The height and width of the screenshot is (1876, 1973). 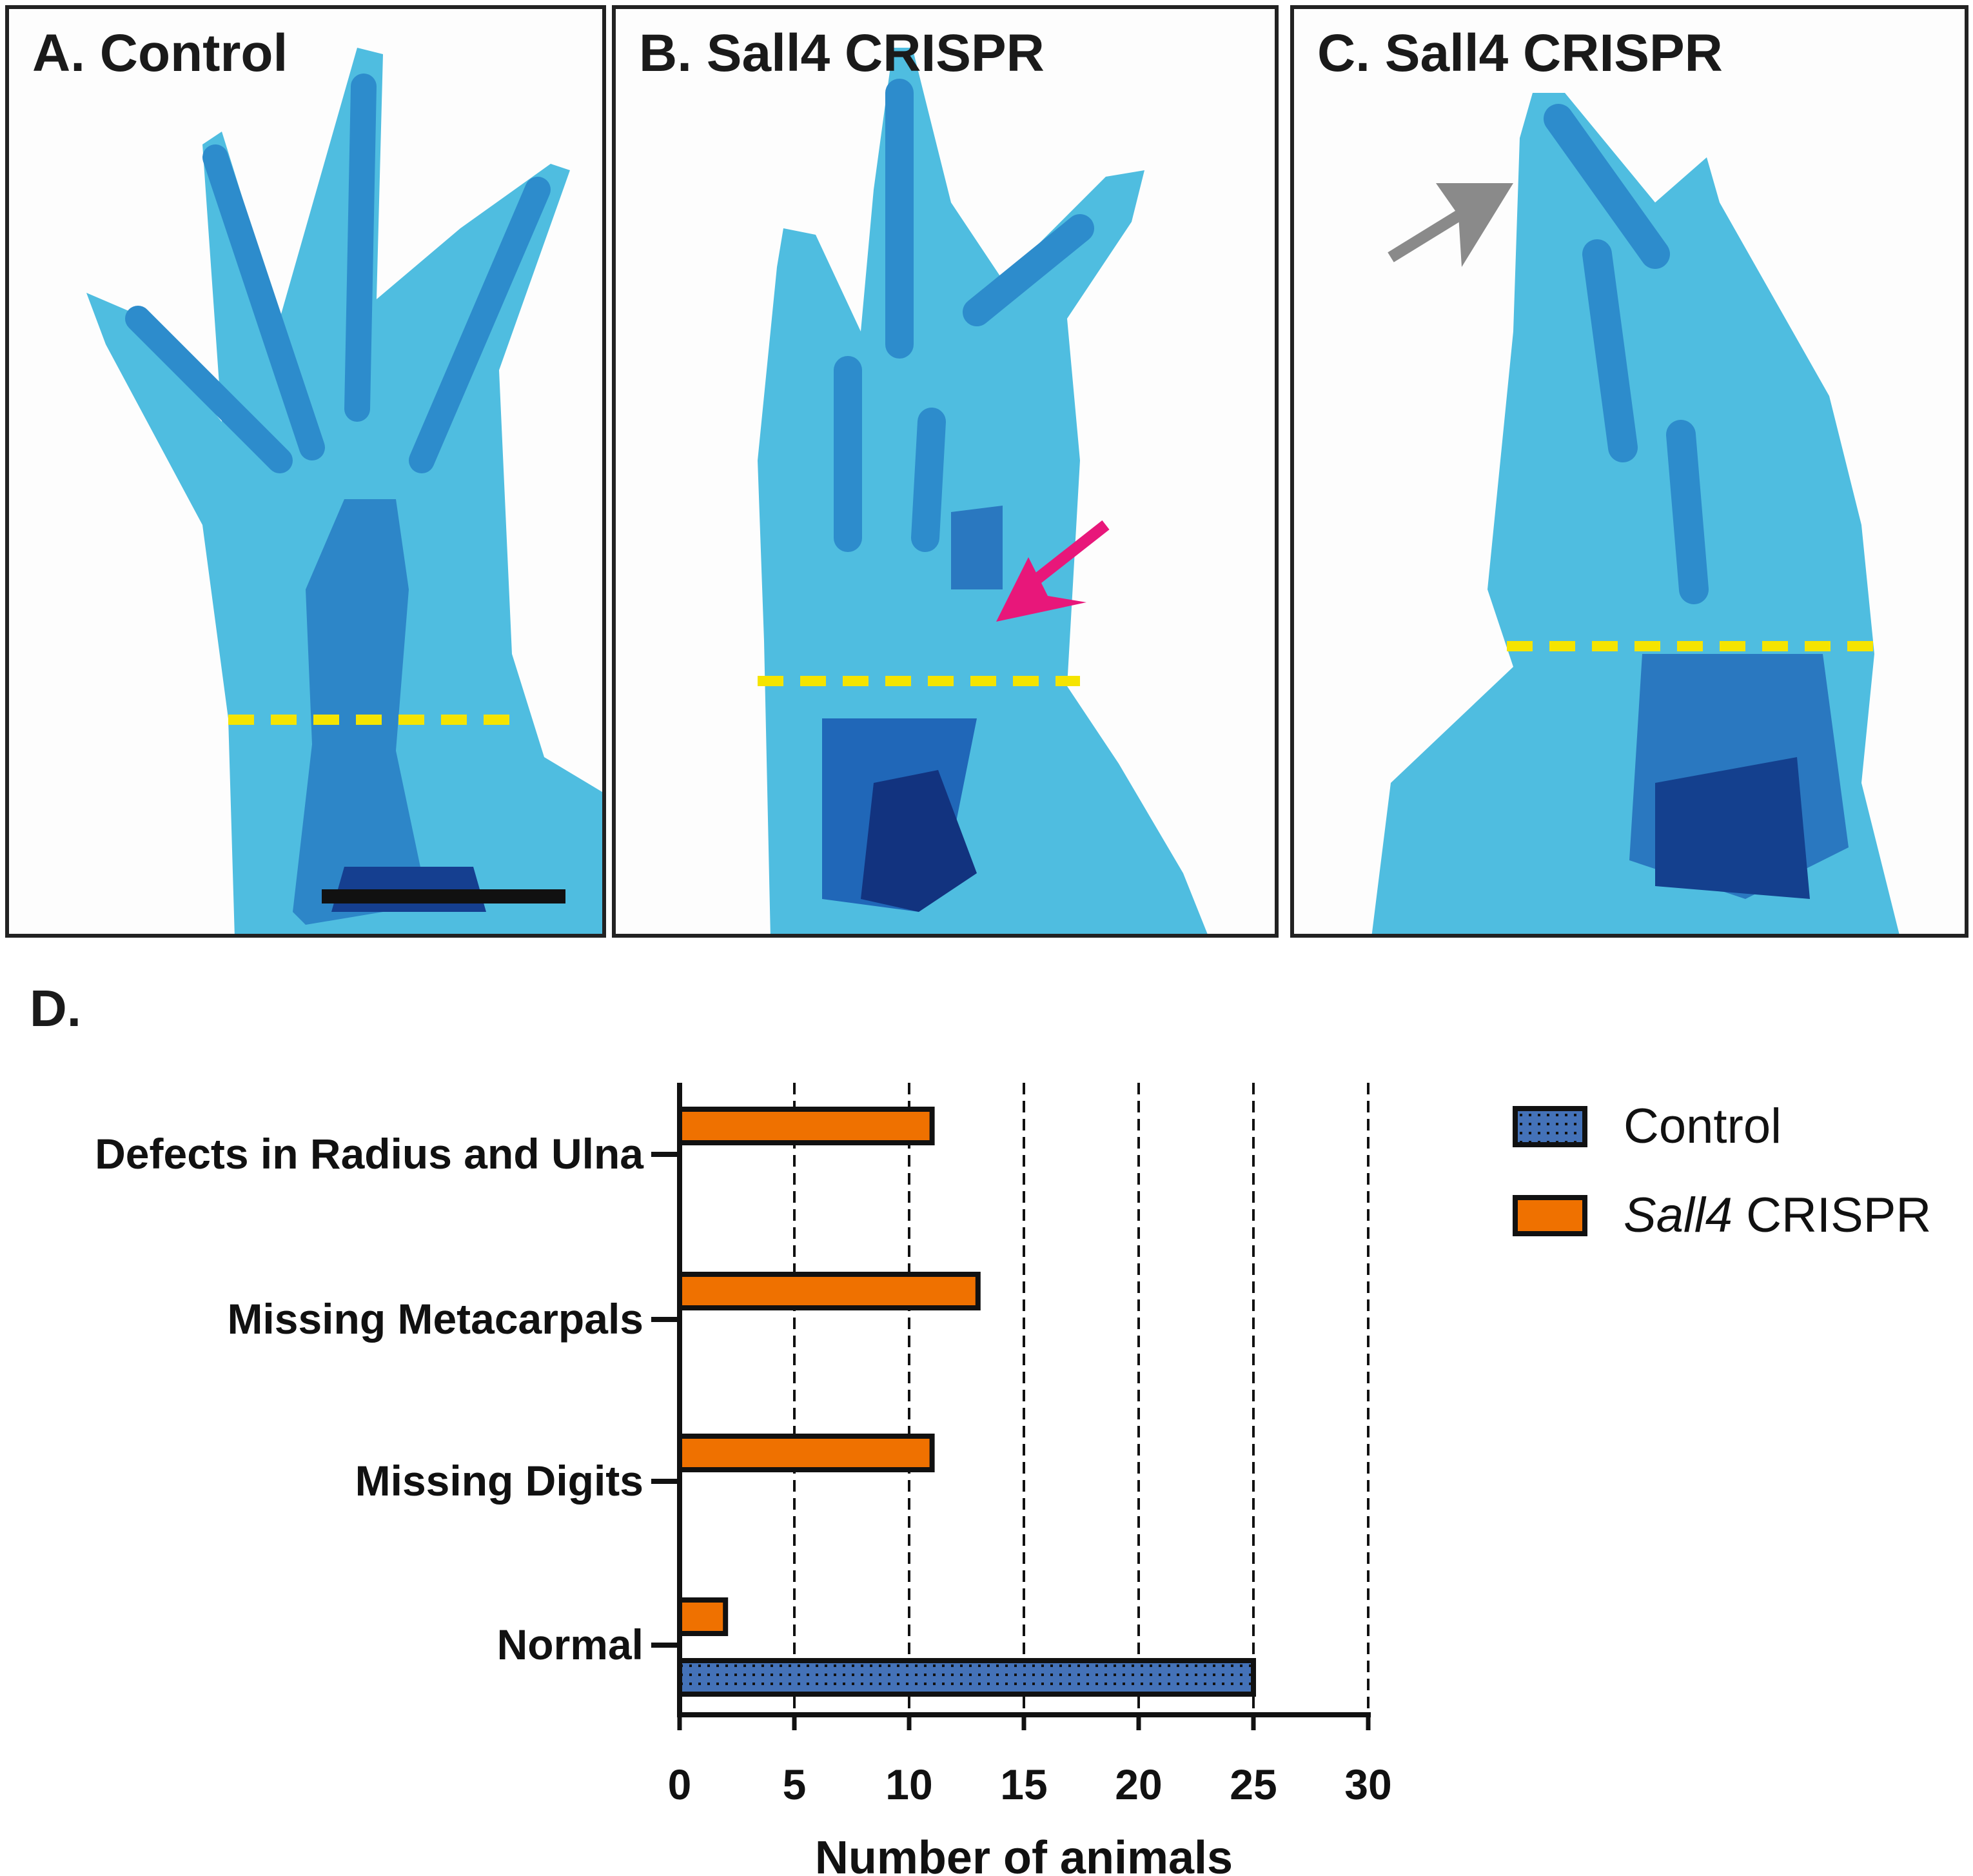 I want to click on panel-c-title: C. Sall4 CRISPR, so click(x=1520, y=53).